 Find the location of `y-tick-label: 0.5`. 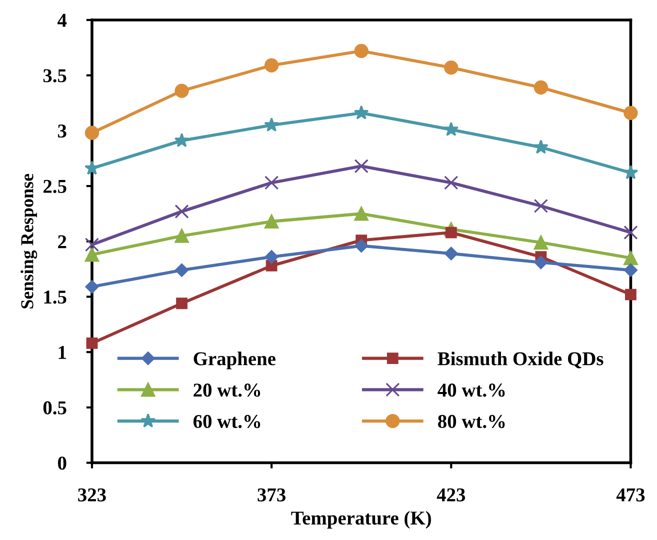

y-tick-label: 0.5 is located at coordinates (54, 407).